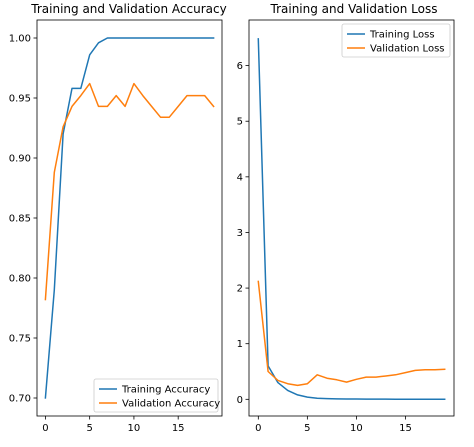 Image resolution: width=474 pixels, height=447 pixels. Describe the element at coordinates (240, 233) in the screenshot. I see `loss-y-tick-label: 3` at that location.